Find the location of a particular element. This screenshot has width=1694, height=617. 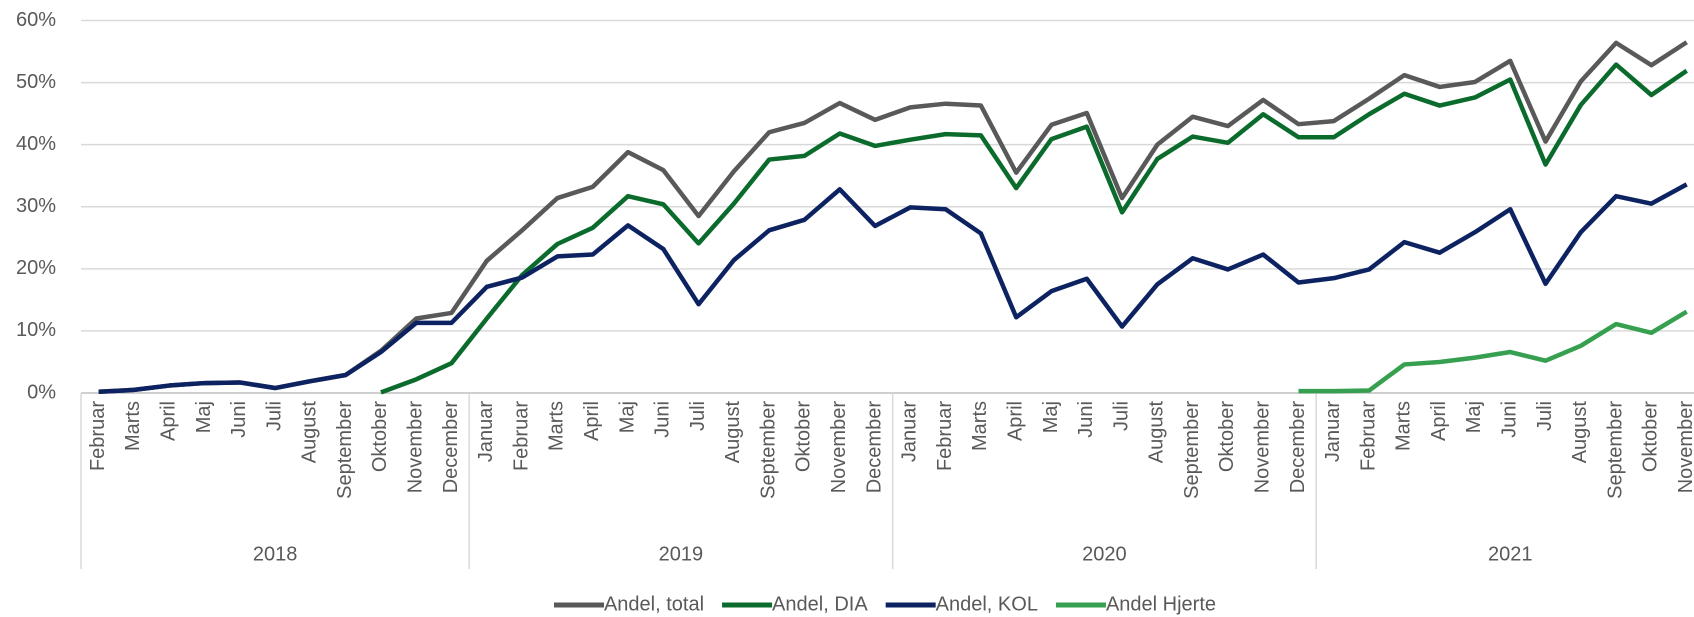

group-label: 2021 is located at coordinates (1510, 554).